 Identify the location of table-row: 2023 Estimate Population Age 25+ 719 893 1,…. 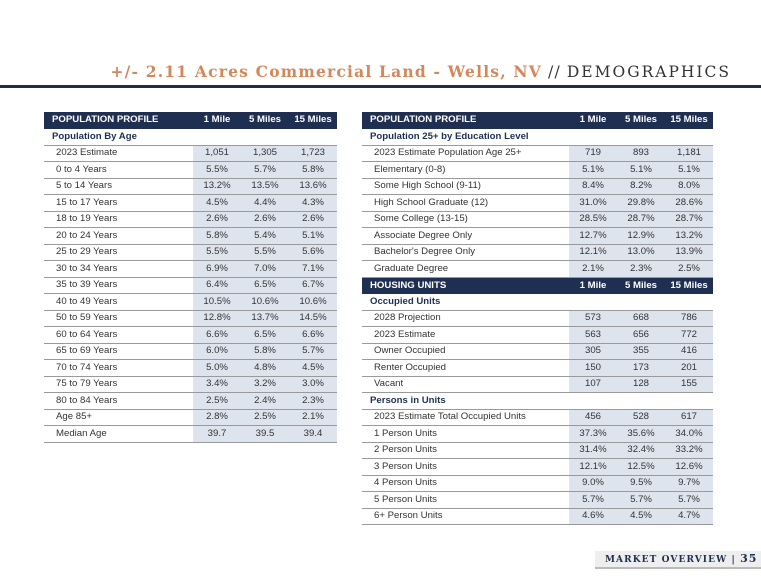
(537, 153).